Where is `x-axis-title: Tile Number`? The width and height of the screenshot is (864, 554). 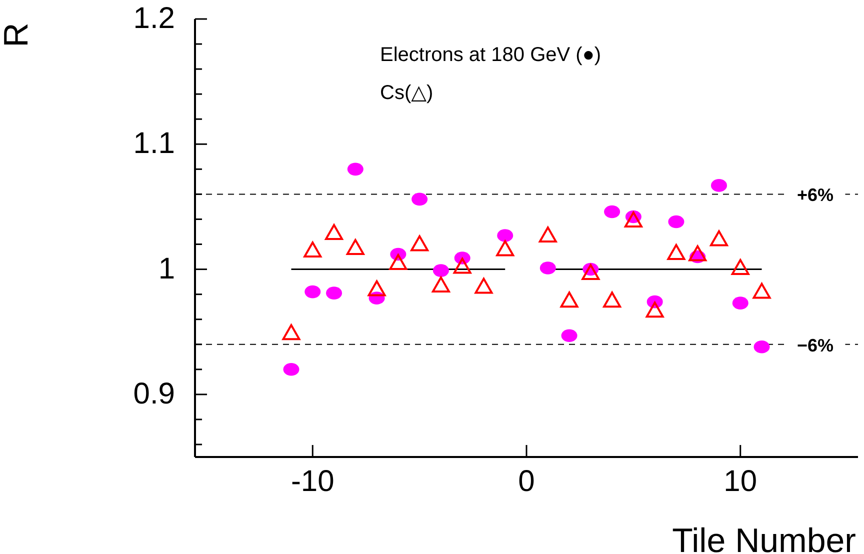
x-axis-title: Tile Number is located at coordinates (764, 538).